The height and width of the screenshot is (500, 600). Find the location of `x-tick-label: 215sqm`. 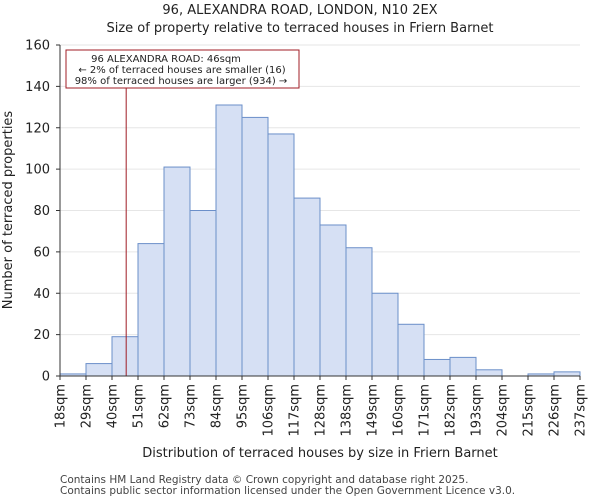

x-tick-label: 215sqm is located at coordinates (529, 410).